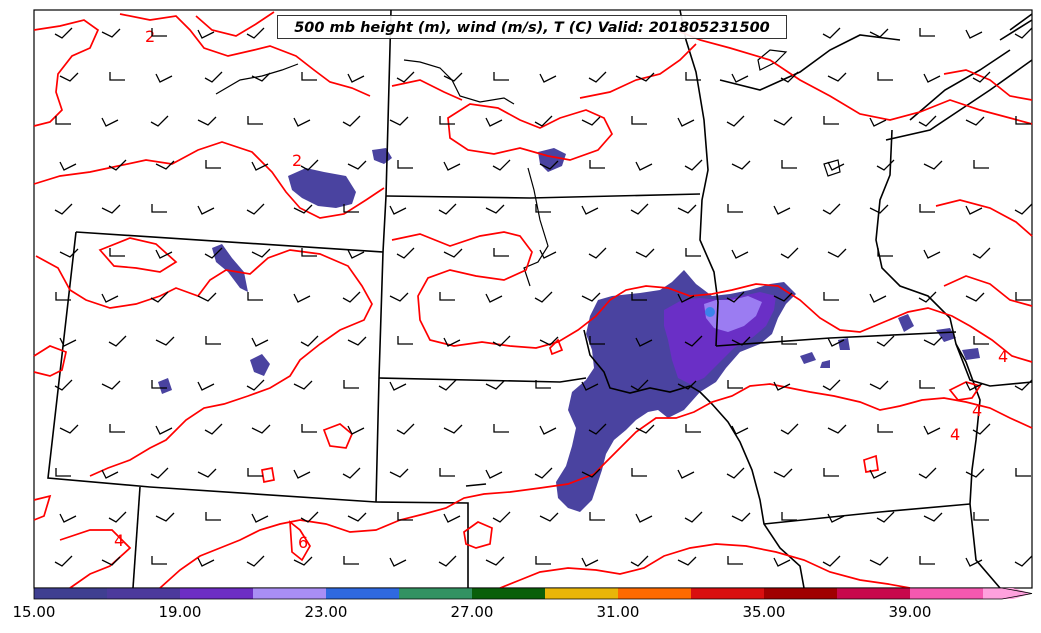 This screenshot has height=633, width=1041. Describe the element at coordinates (150, 36) in the screenshot. I see `contour-label: 2` at that location.